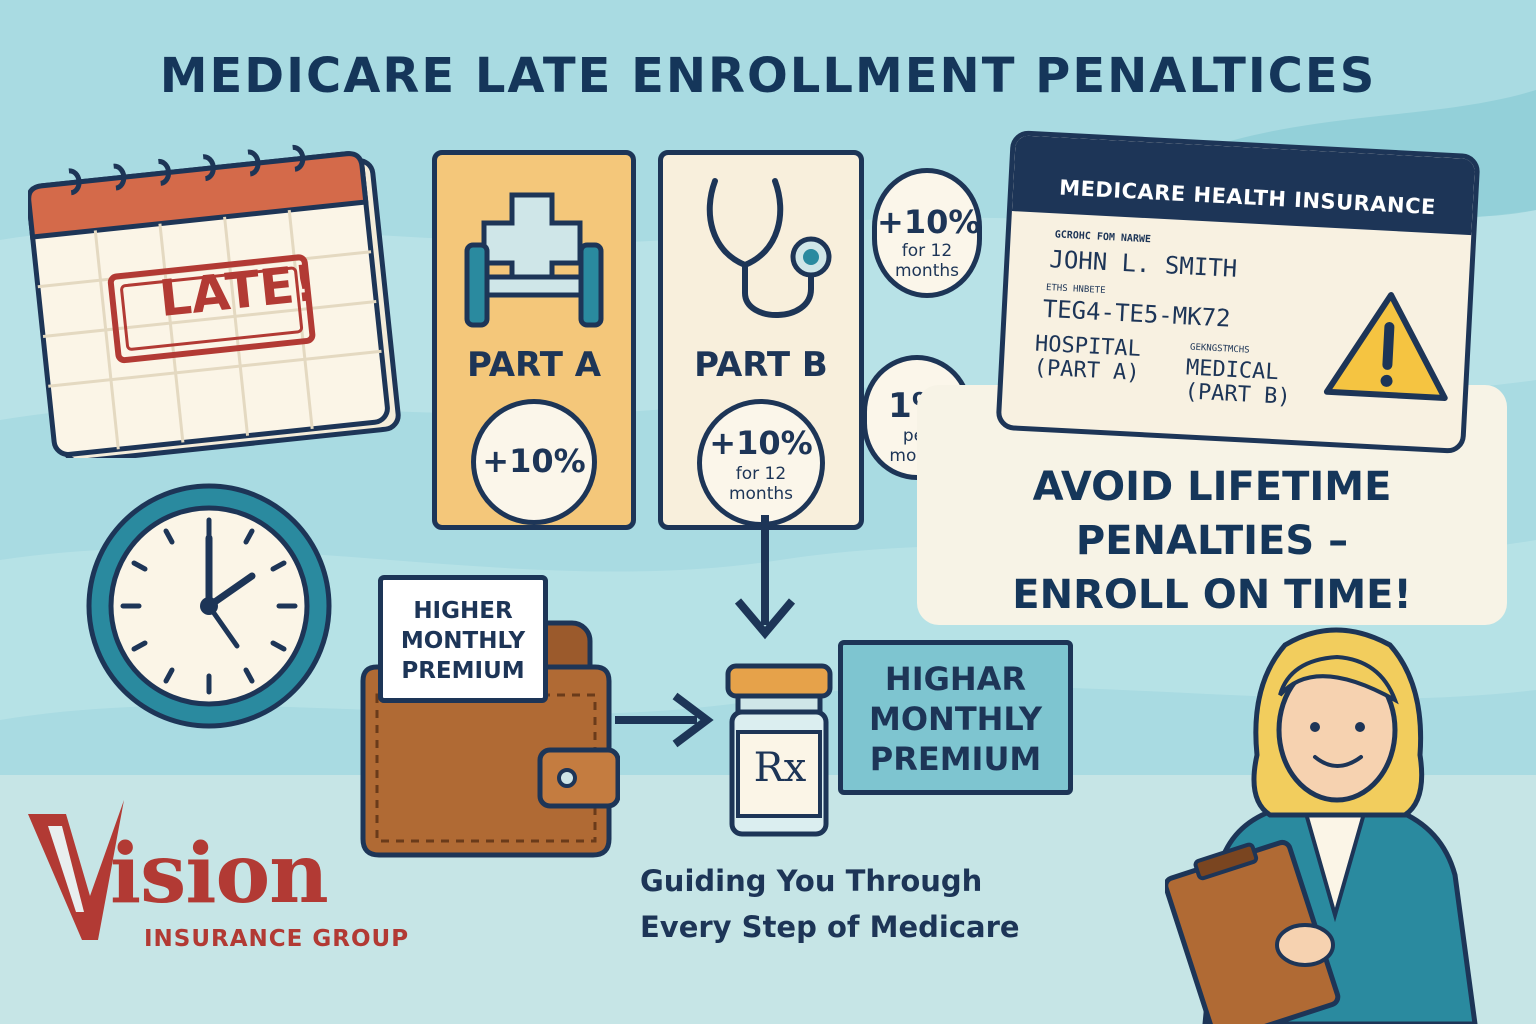 Image resolution: width=1536 pixels, height=1024 pixels. I want to click on advisor-illustration, so click(1321, 825).